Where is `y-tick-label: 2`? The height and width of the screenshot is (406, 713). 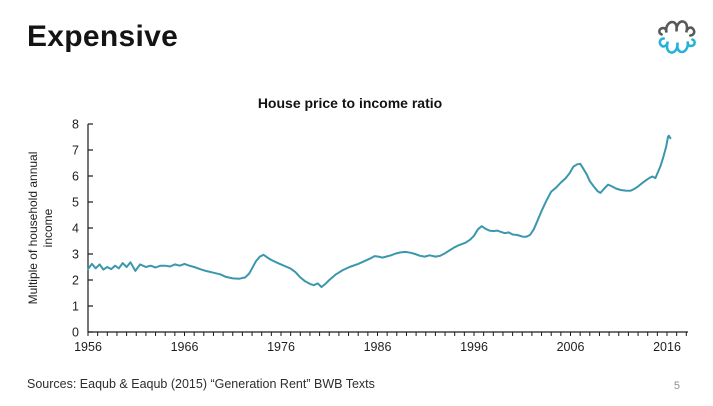 y-tick-label: 2 is located at coordinates (75, 281).